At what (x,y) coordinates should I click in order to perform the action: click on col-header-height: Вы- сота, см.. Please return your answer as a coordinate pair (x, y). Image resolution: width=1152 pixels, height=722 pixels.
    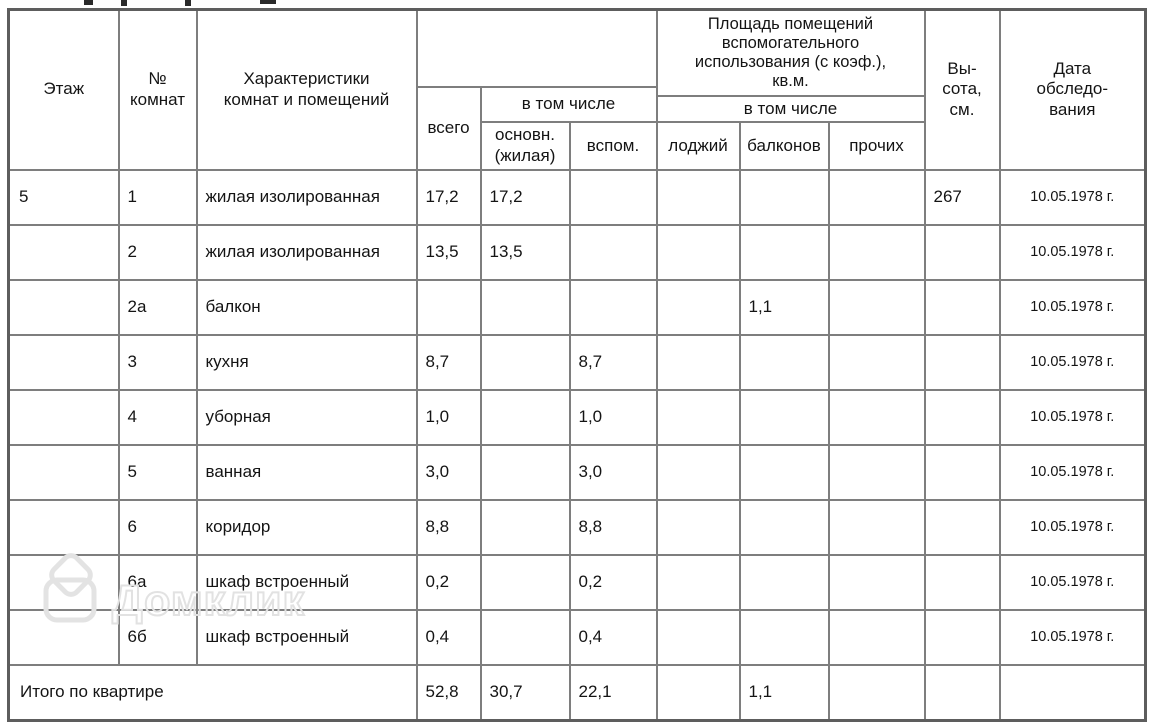
    Looking at the image, I should click on (962, 89).